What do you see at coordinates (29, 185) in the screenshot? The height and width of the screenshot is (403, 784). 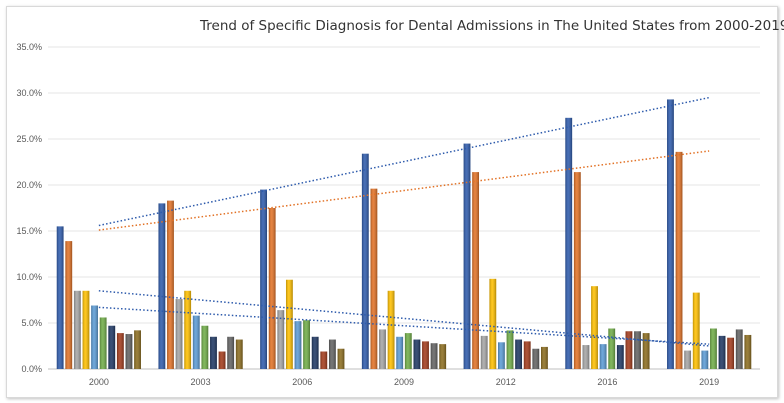 I see `y-tick-label: 20.0%` at bounding box center [29, 185].